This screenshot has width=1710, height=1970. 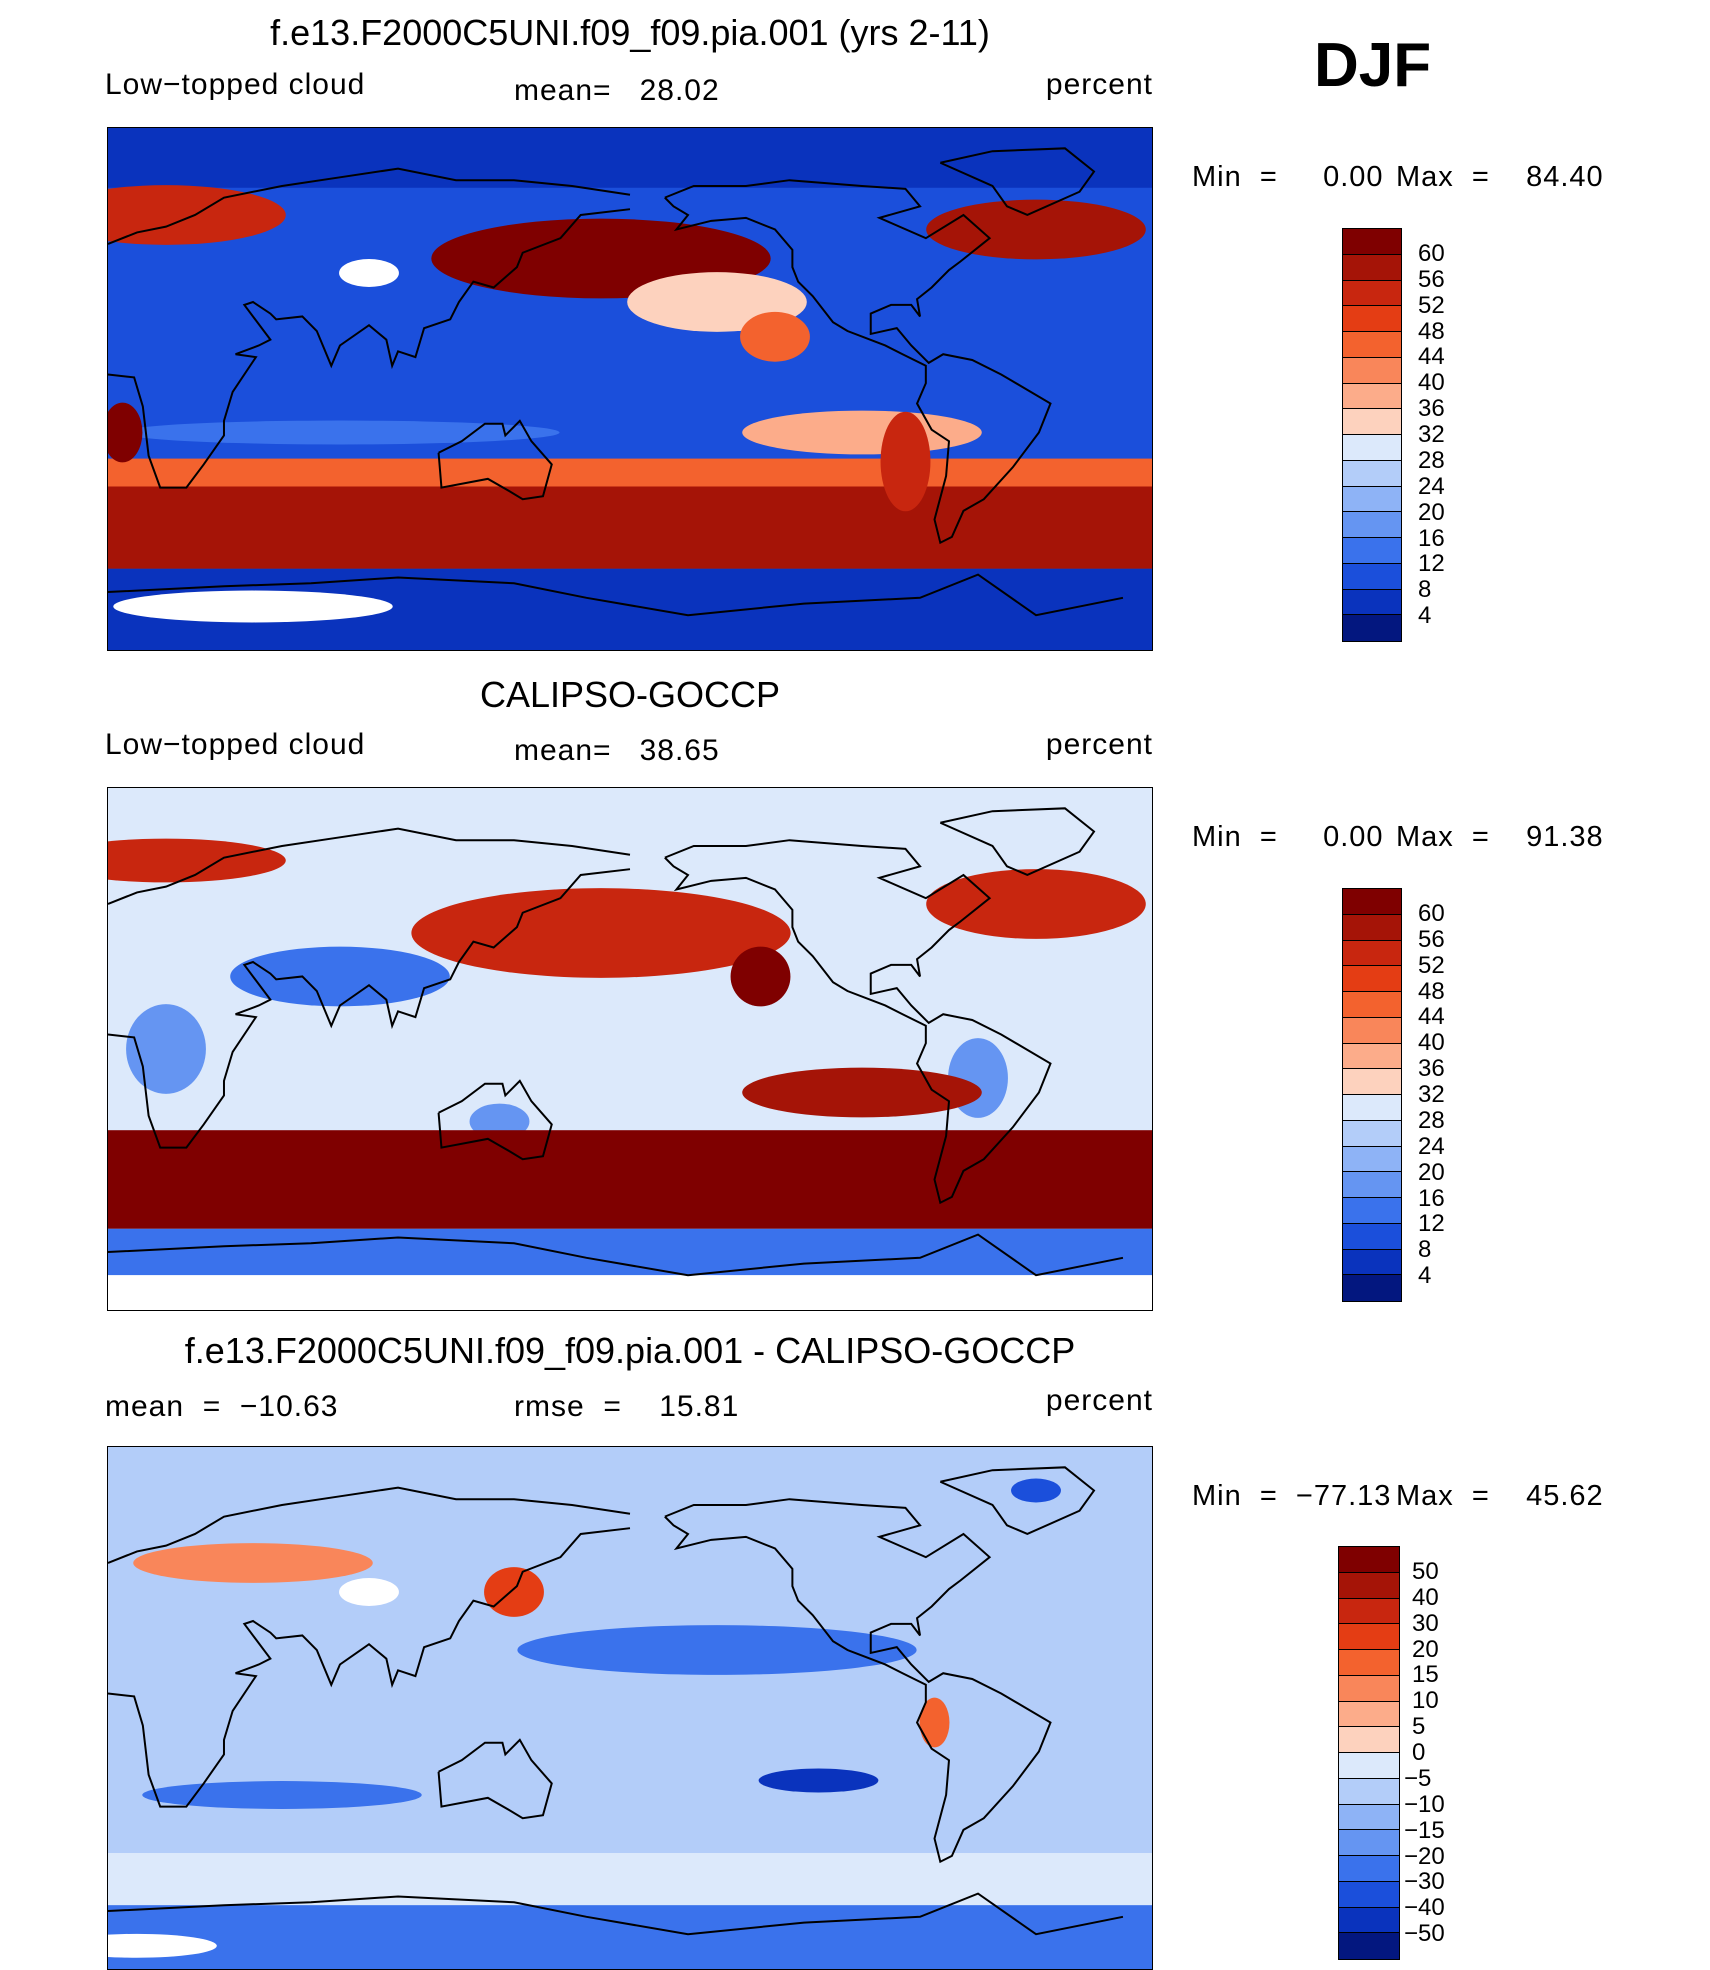 I want to click on season-label: DJF, so click(x=1373, y=65).